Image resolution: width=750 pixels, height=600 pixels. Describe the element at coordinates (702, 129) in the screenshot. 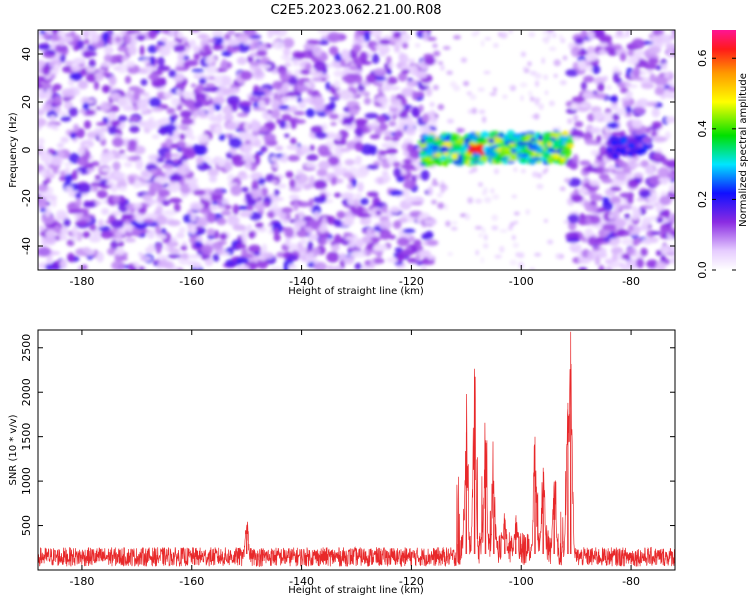

I see `colorbar-tick-label: 0.4` at that location.